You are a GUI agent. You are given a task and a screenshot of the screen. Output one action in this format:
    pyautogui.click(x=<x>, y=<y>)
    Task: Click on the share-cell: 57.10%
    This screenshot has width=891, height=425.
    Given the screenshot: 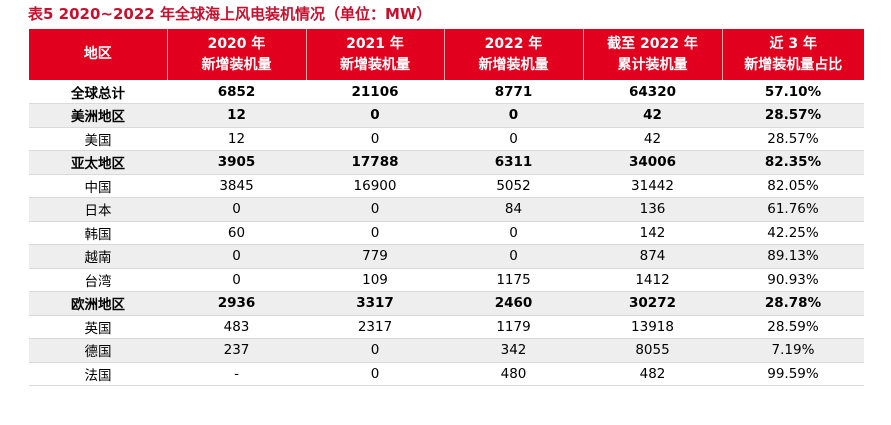 What is the action you would take?
    pyautogui.click(x=793, y=91)
    